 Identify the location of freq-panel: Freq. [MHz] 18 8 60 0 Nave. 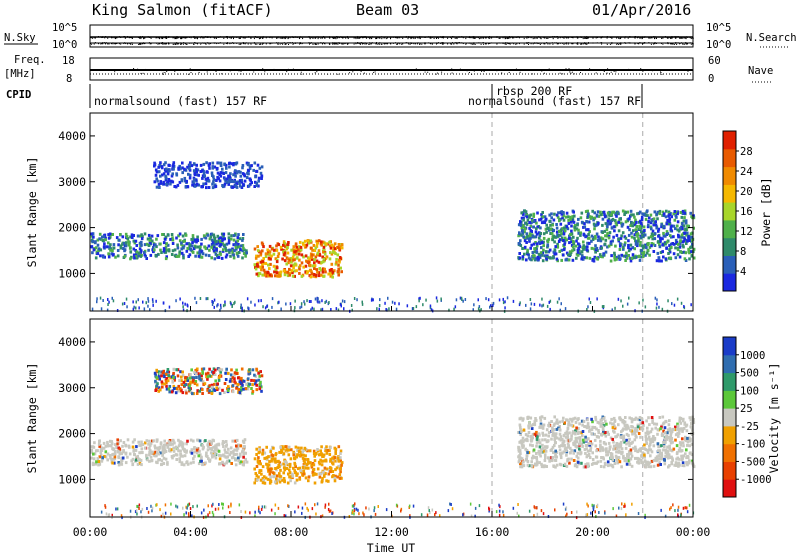
(388, 69).